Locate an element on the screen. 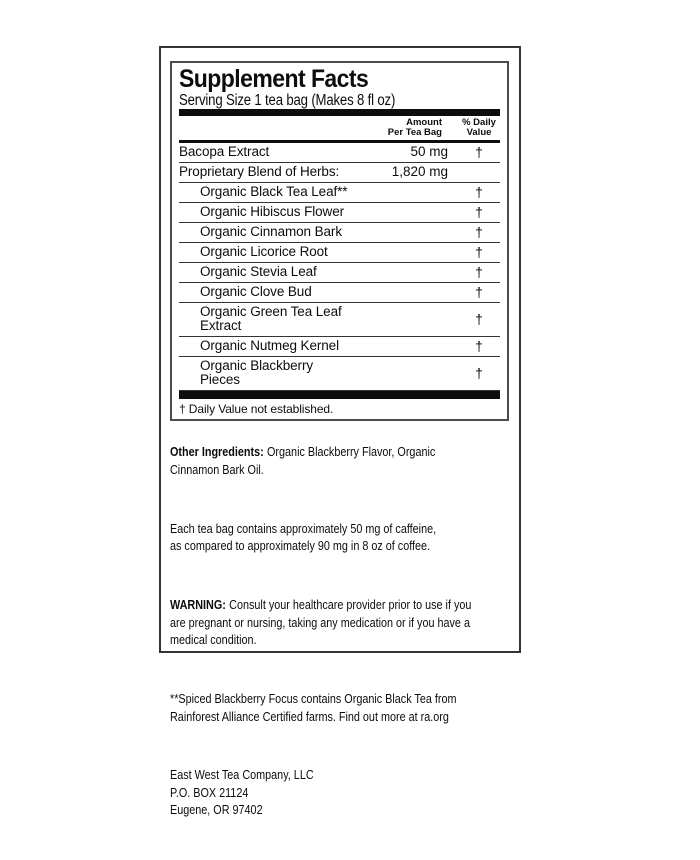 This screenshot has width=700, height=860. table-row: Organic Black Tea Leaf** † is located at coordinates (339, 193).